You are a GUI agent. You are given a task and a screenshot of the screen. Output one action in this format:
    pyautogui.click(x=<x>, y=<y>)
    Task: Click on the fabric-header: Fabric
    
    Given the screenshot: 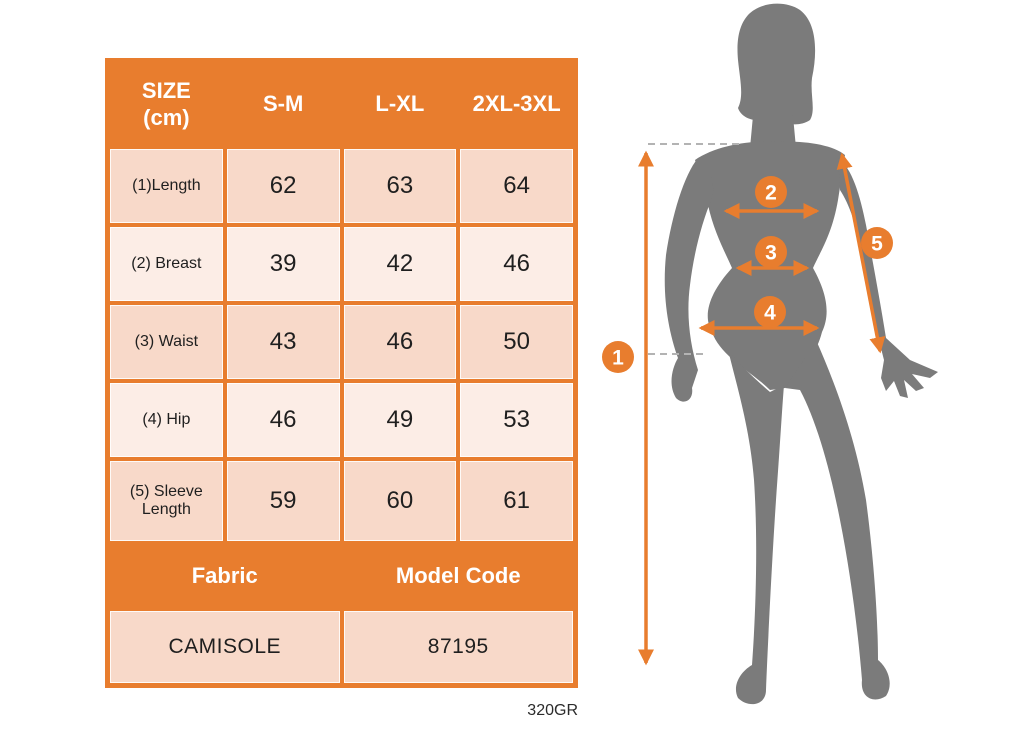 What is the action you would take?
    pyautogui.click(x=225, y=576)
    